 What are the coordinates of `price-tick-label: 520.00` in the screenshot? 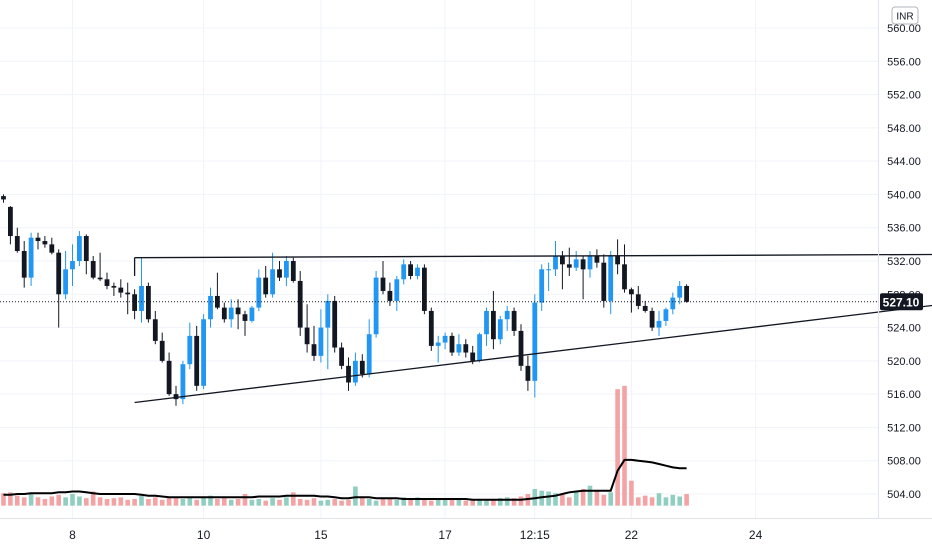 It's located at (904, 362).